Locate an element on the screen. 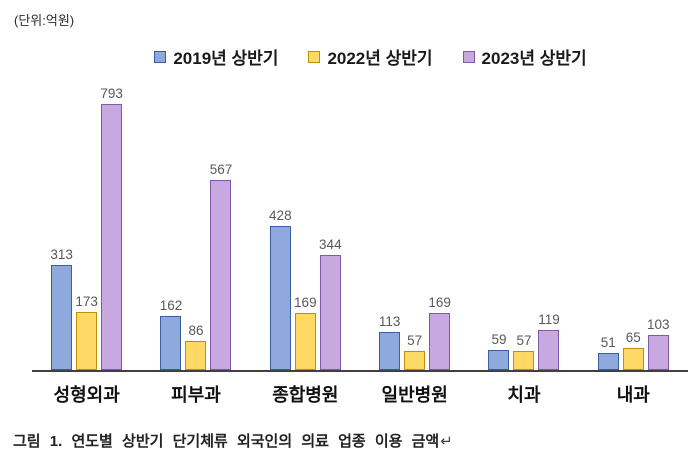  category-label-seonghyeongoegwa: 성형외과 is located at coordinates (86, 395).